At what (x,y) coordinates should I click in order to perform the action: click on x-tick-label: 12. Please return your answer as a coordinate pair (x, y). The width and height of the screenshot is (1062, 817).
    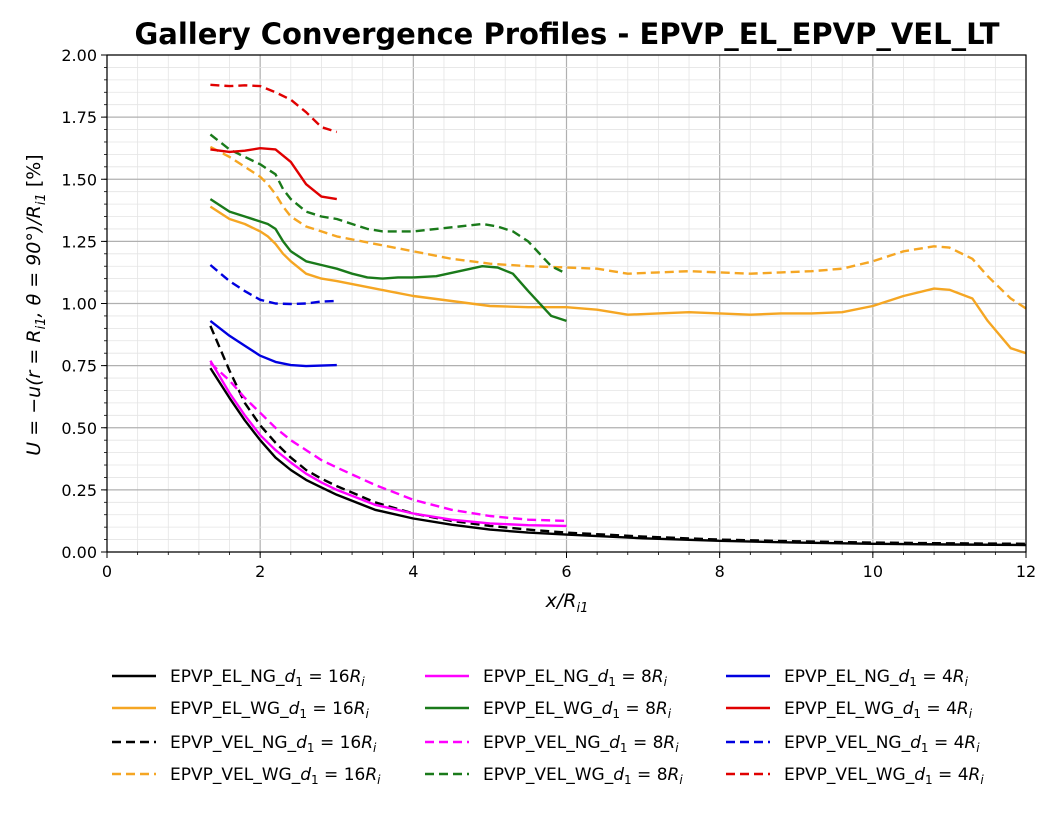
    Looking at the image, I should click on (1026, 571).